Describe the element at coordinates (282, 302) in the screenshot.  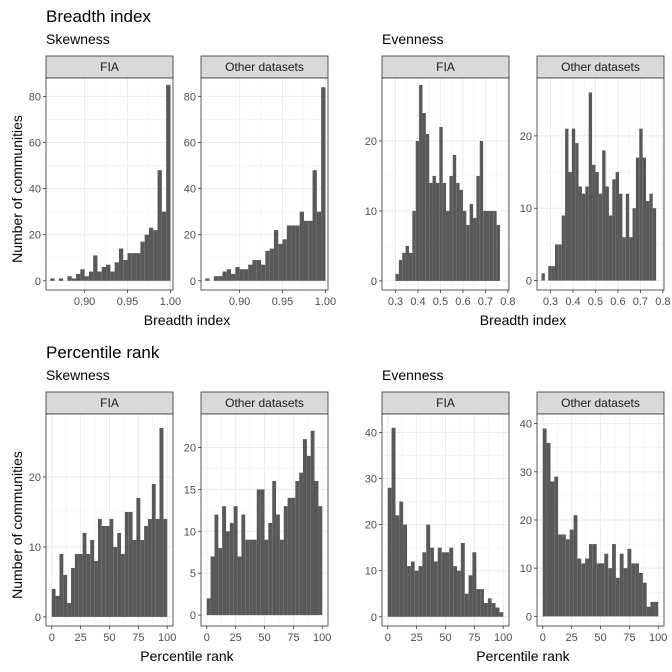
I see `x-tick-label: 0.95` at that location.